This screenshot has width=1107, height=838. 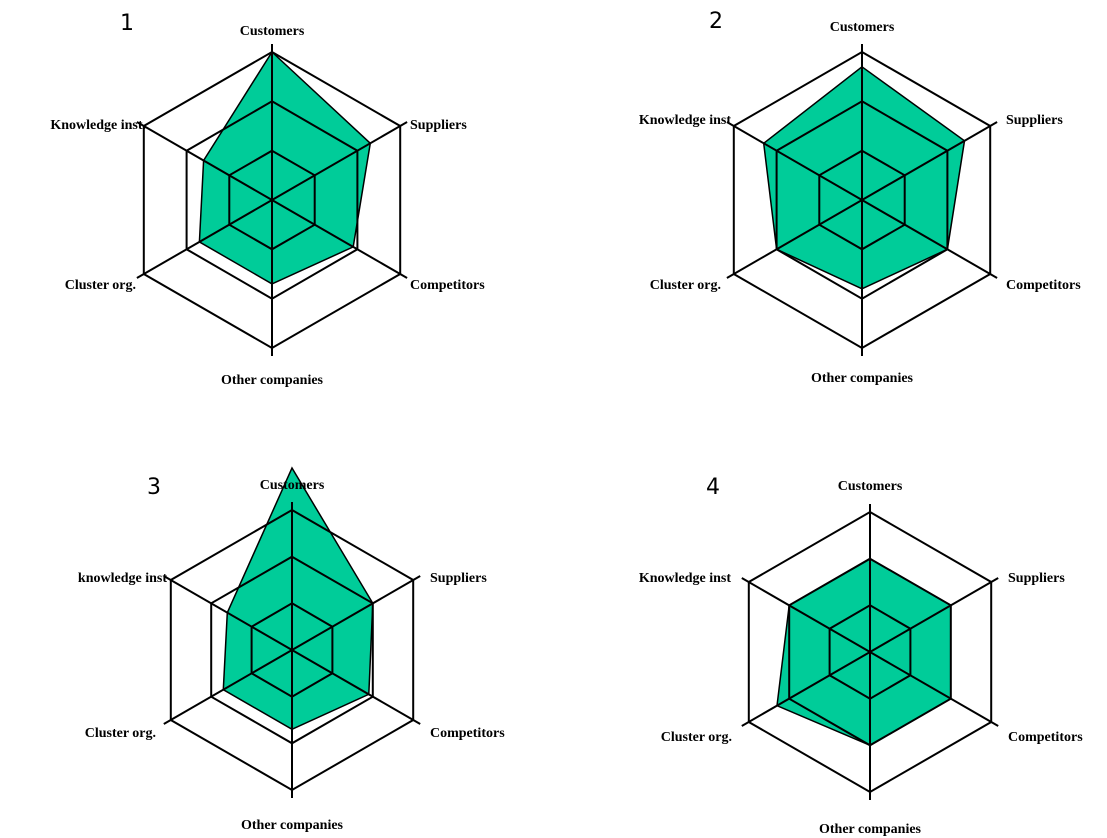 What do you see at coordinates (127, 23) in the screenshot?
I see `chart-number: 1` at bounding box center [127, 23].